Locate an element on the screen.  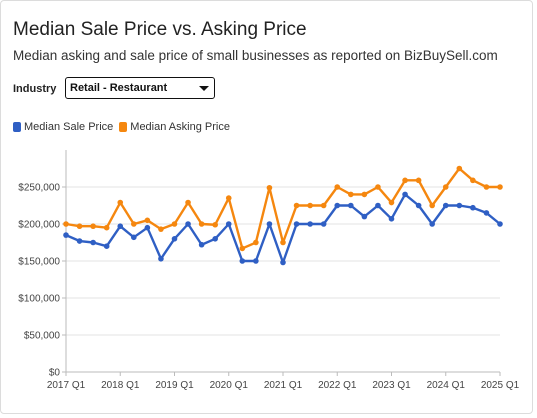
industry-select: Retail - Restaurant is located at coordinates (140, 88).